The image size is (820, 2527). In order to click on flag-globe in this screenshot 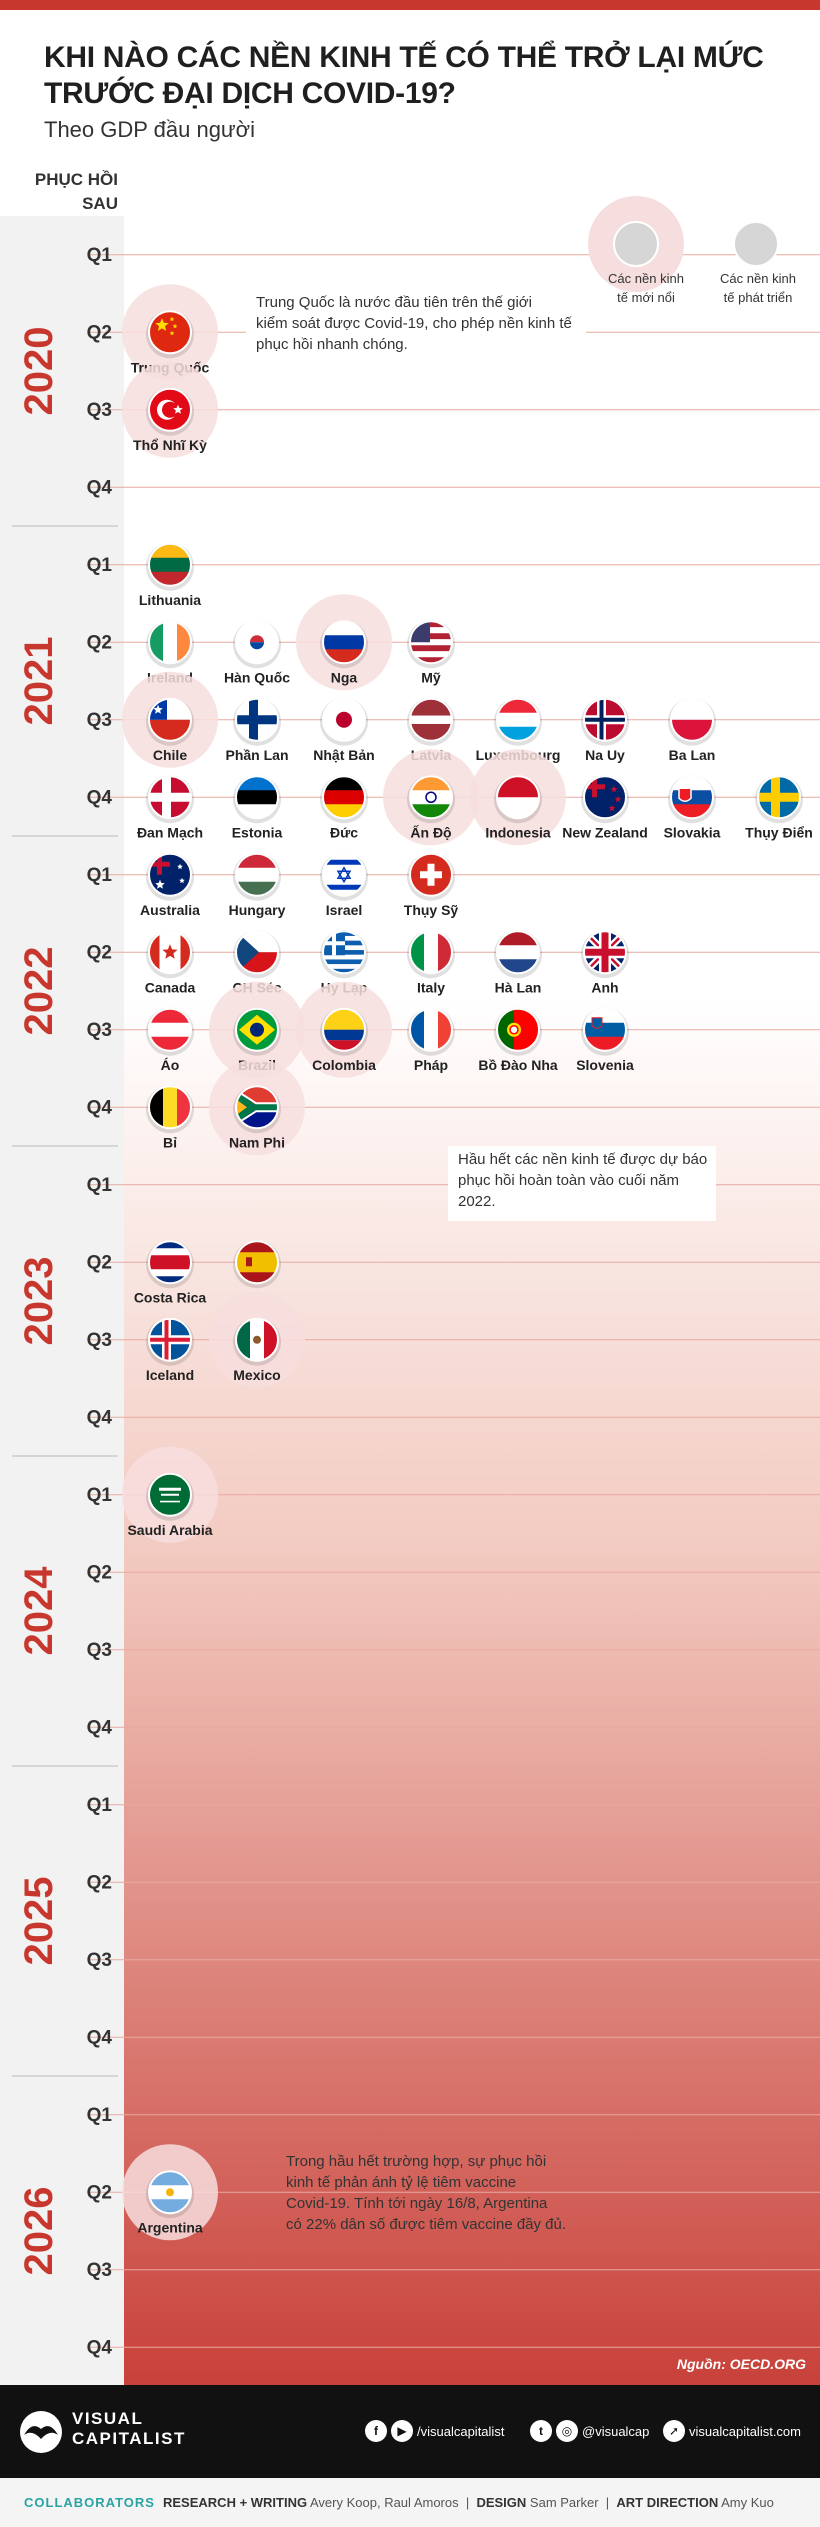, I will do `click(257, 1029)`.